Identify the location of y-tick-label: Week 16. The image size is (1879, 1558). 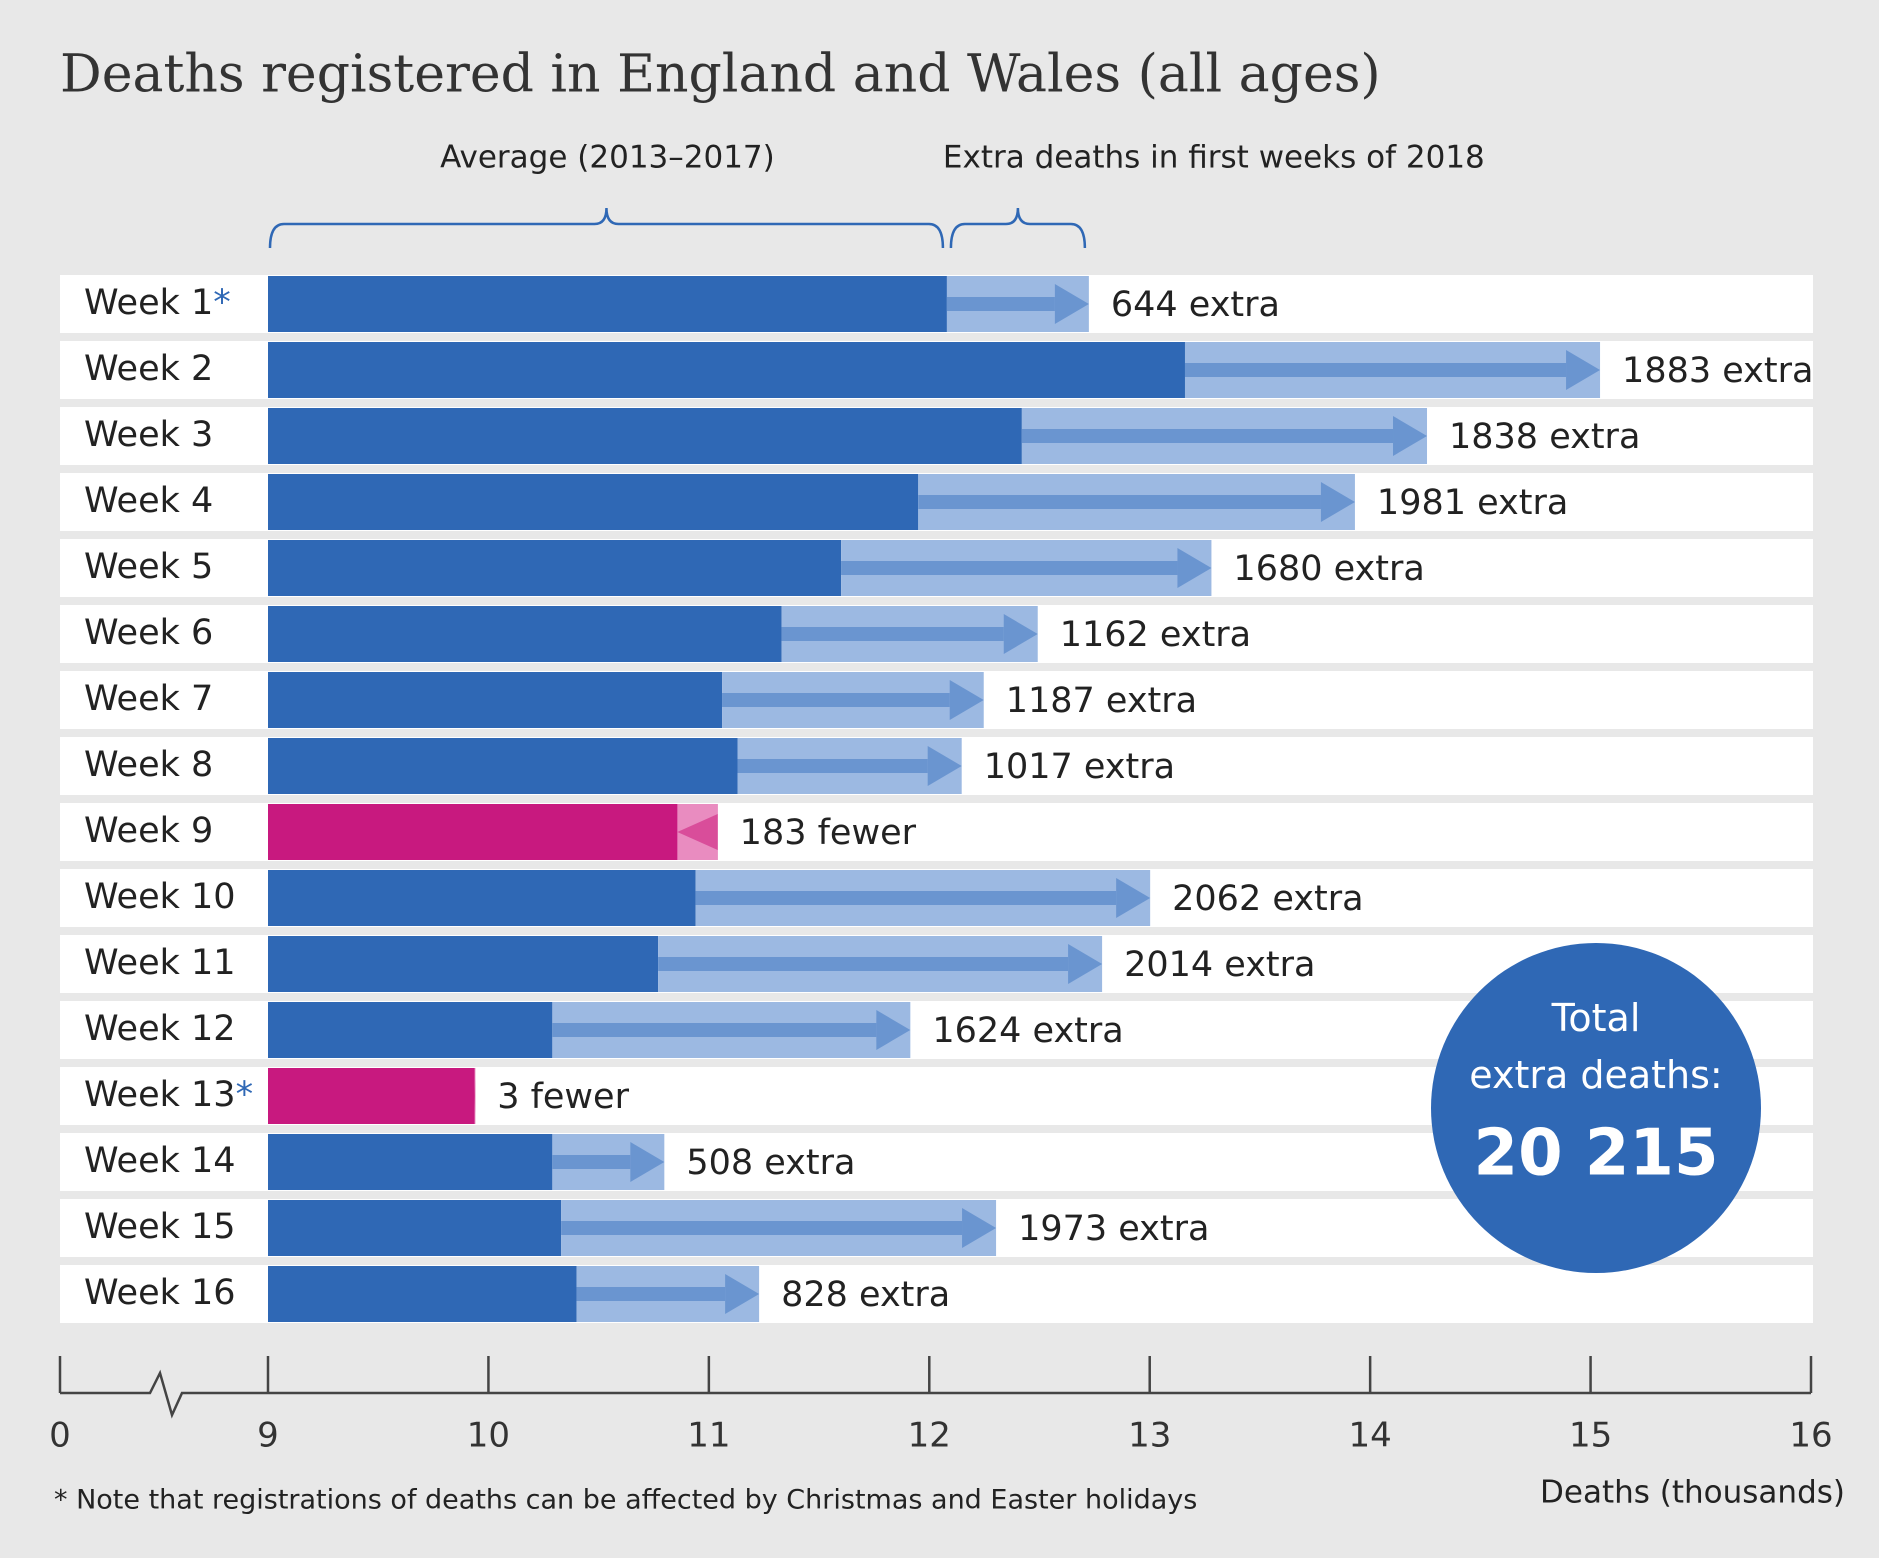
(160, 1293).